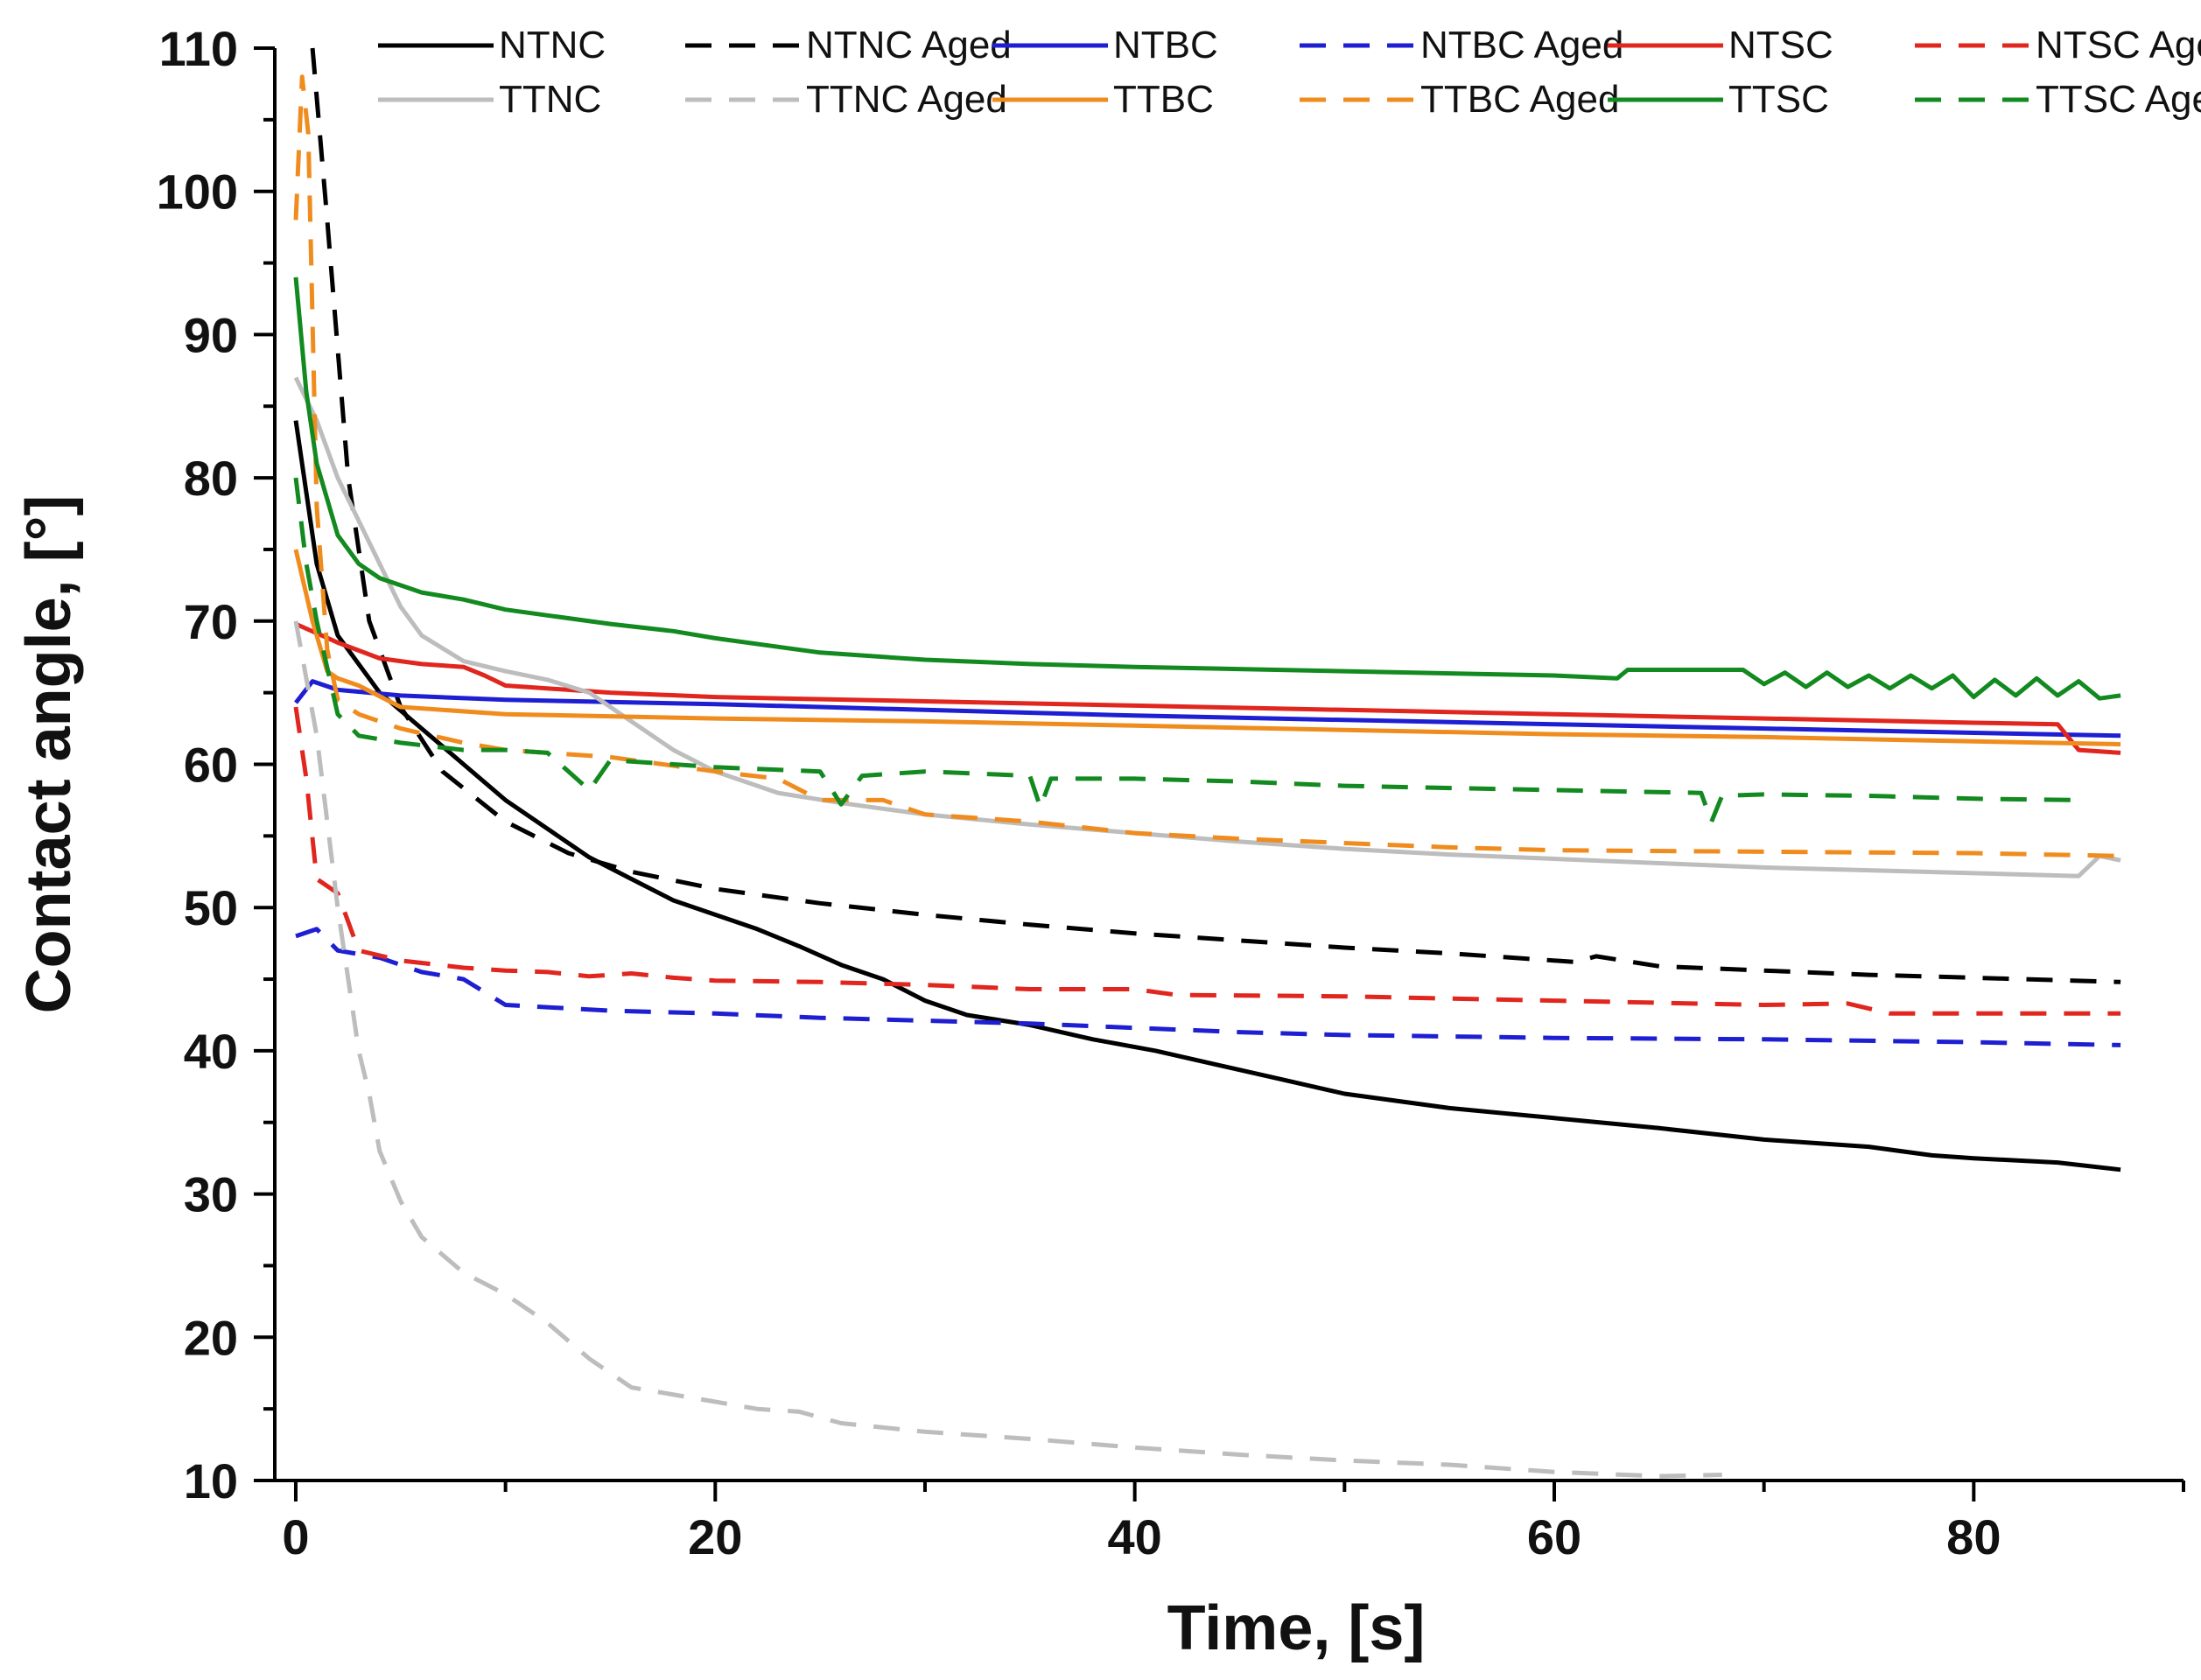 This screenshot has height=1680, width=2201. I want to click on legend-label-ttsc-aged: TTSC Aged, so click(2118, 99).